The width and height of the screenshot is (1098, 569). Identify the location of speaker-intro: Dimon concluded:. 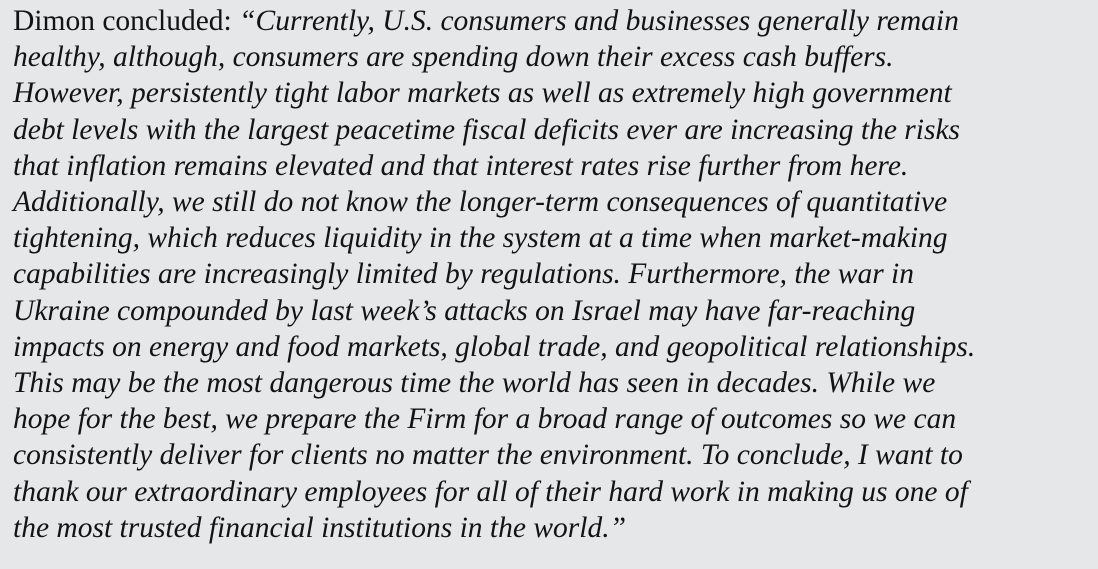
(126, 21).